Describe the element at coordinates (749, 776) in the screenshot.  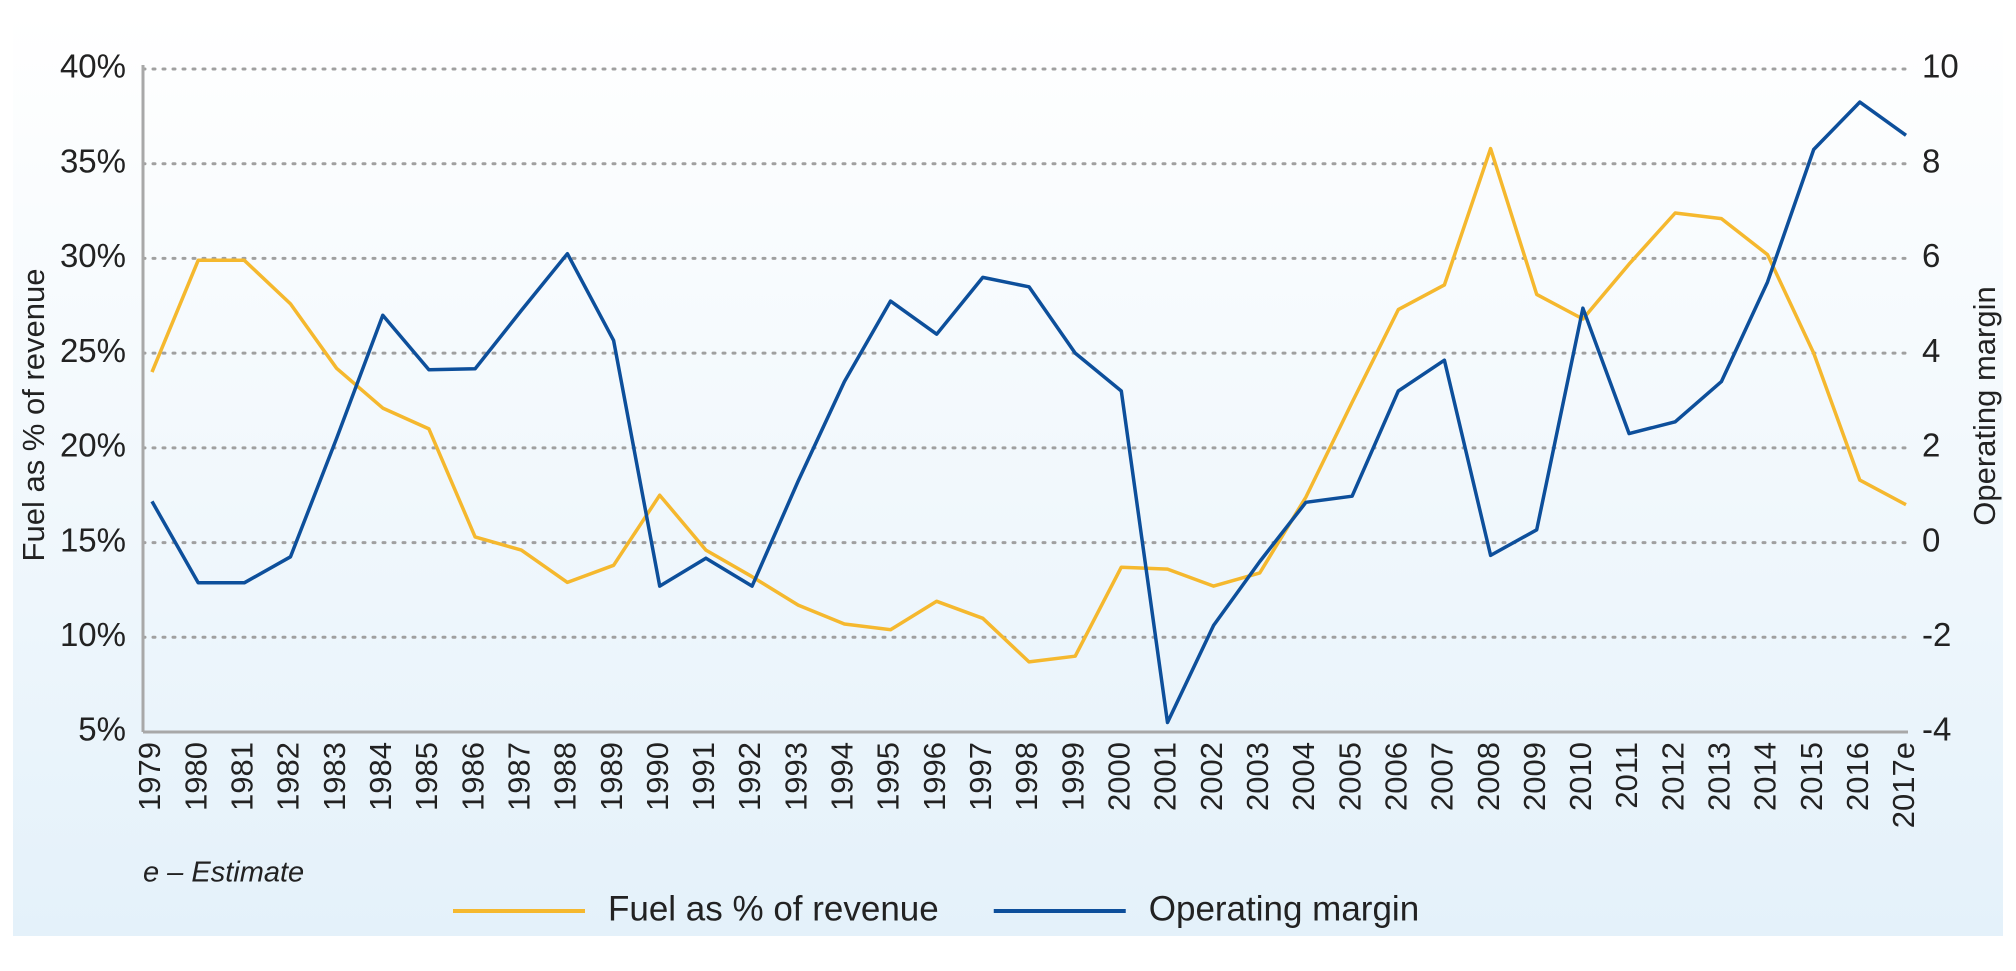
I see `x-tick-label: 1992` at that location.